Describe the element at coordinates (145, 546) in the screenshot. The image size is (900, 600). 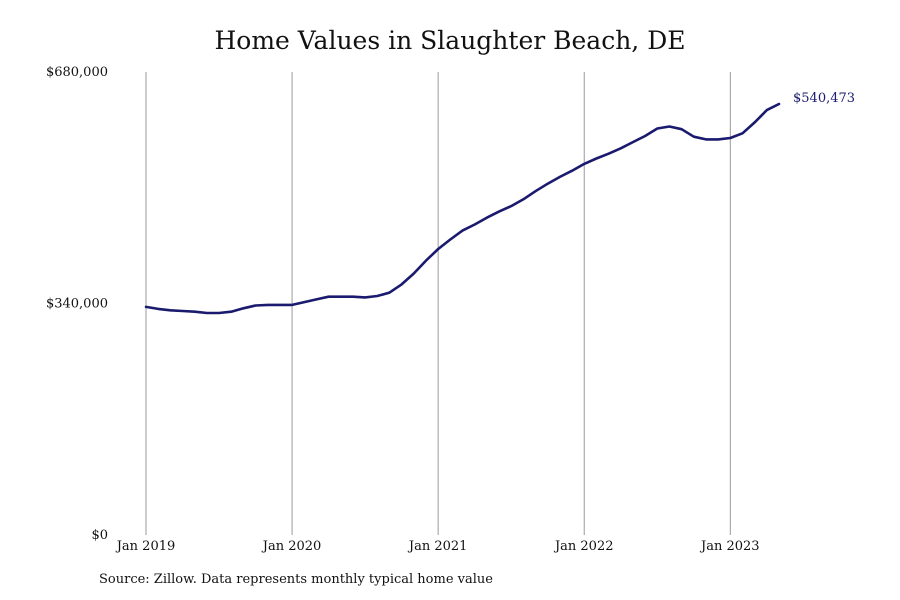
I see `x-tick-label: Jan 2019` at that location.